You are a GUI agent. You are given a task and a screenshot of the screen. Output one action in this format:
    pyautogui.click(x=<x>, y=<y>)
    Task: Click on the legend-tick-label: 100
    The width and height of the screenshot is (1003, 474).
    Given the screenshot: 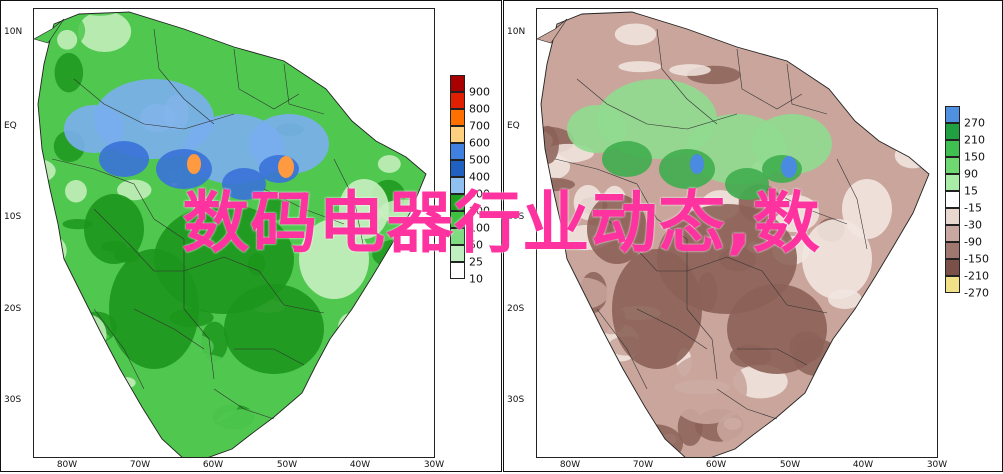 What is the action you would take?
    pyautogui.click(x=479, y=228)
    